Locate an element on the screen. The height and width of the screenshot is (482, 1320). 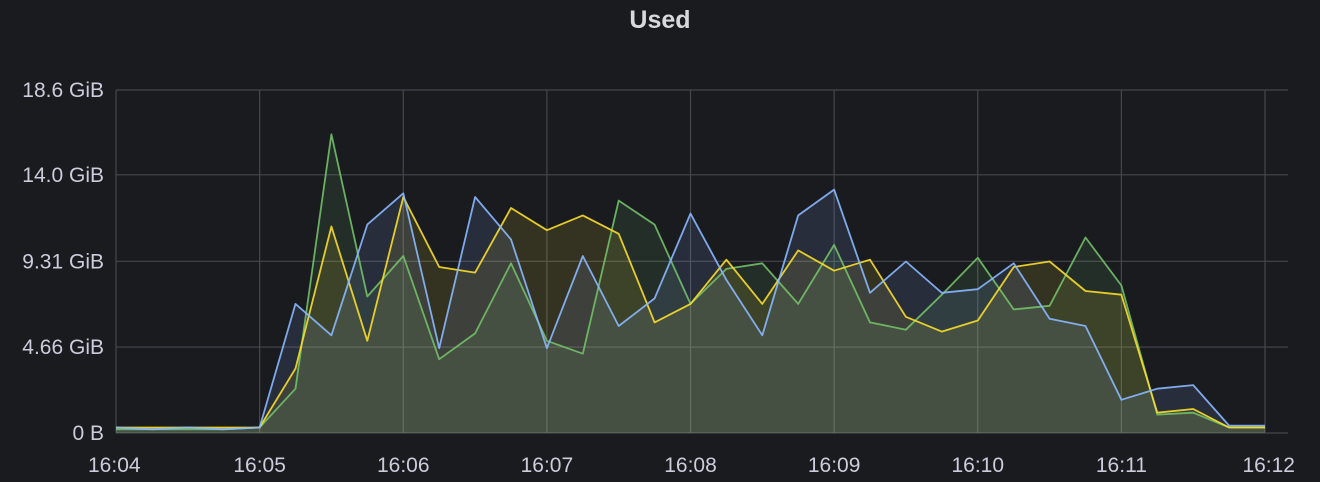
x-tick-label: 16:12 is located at coordinates (1268, 465).